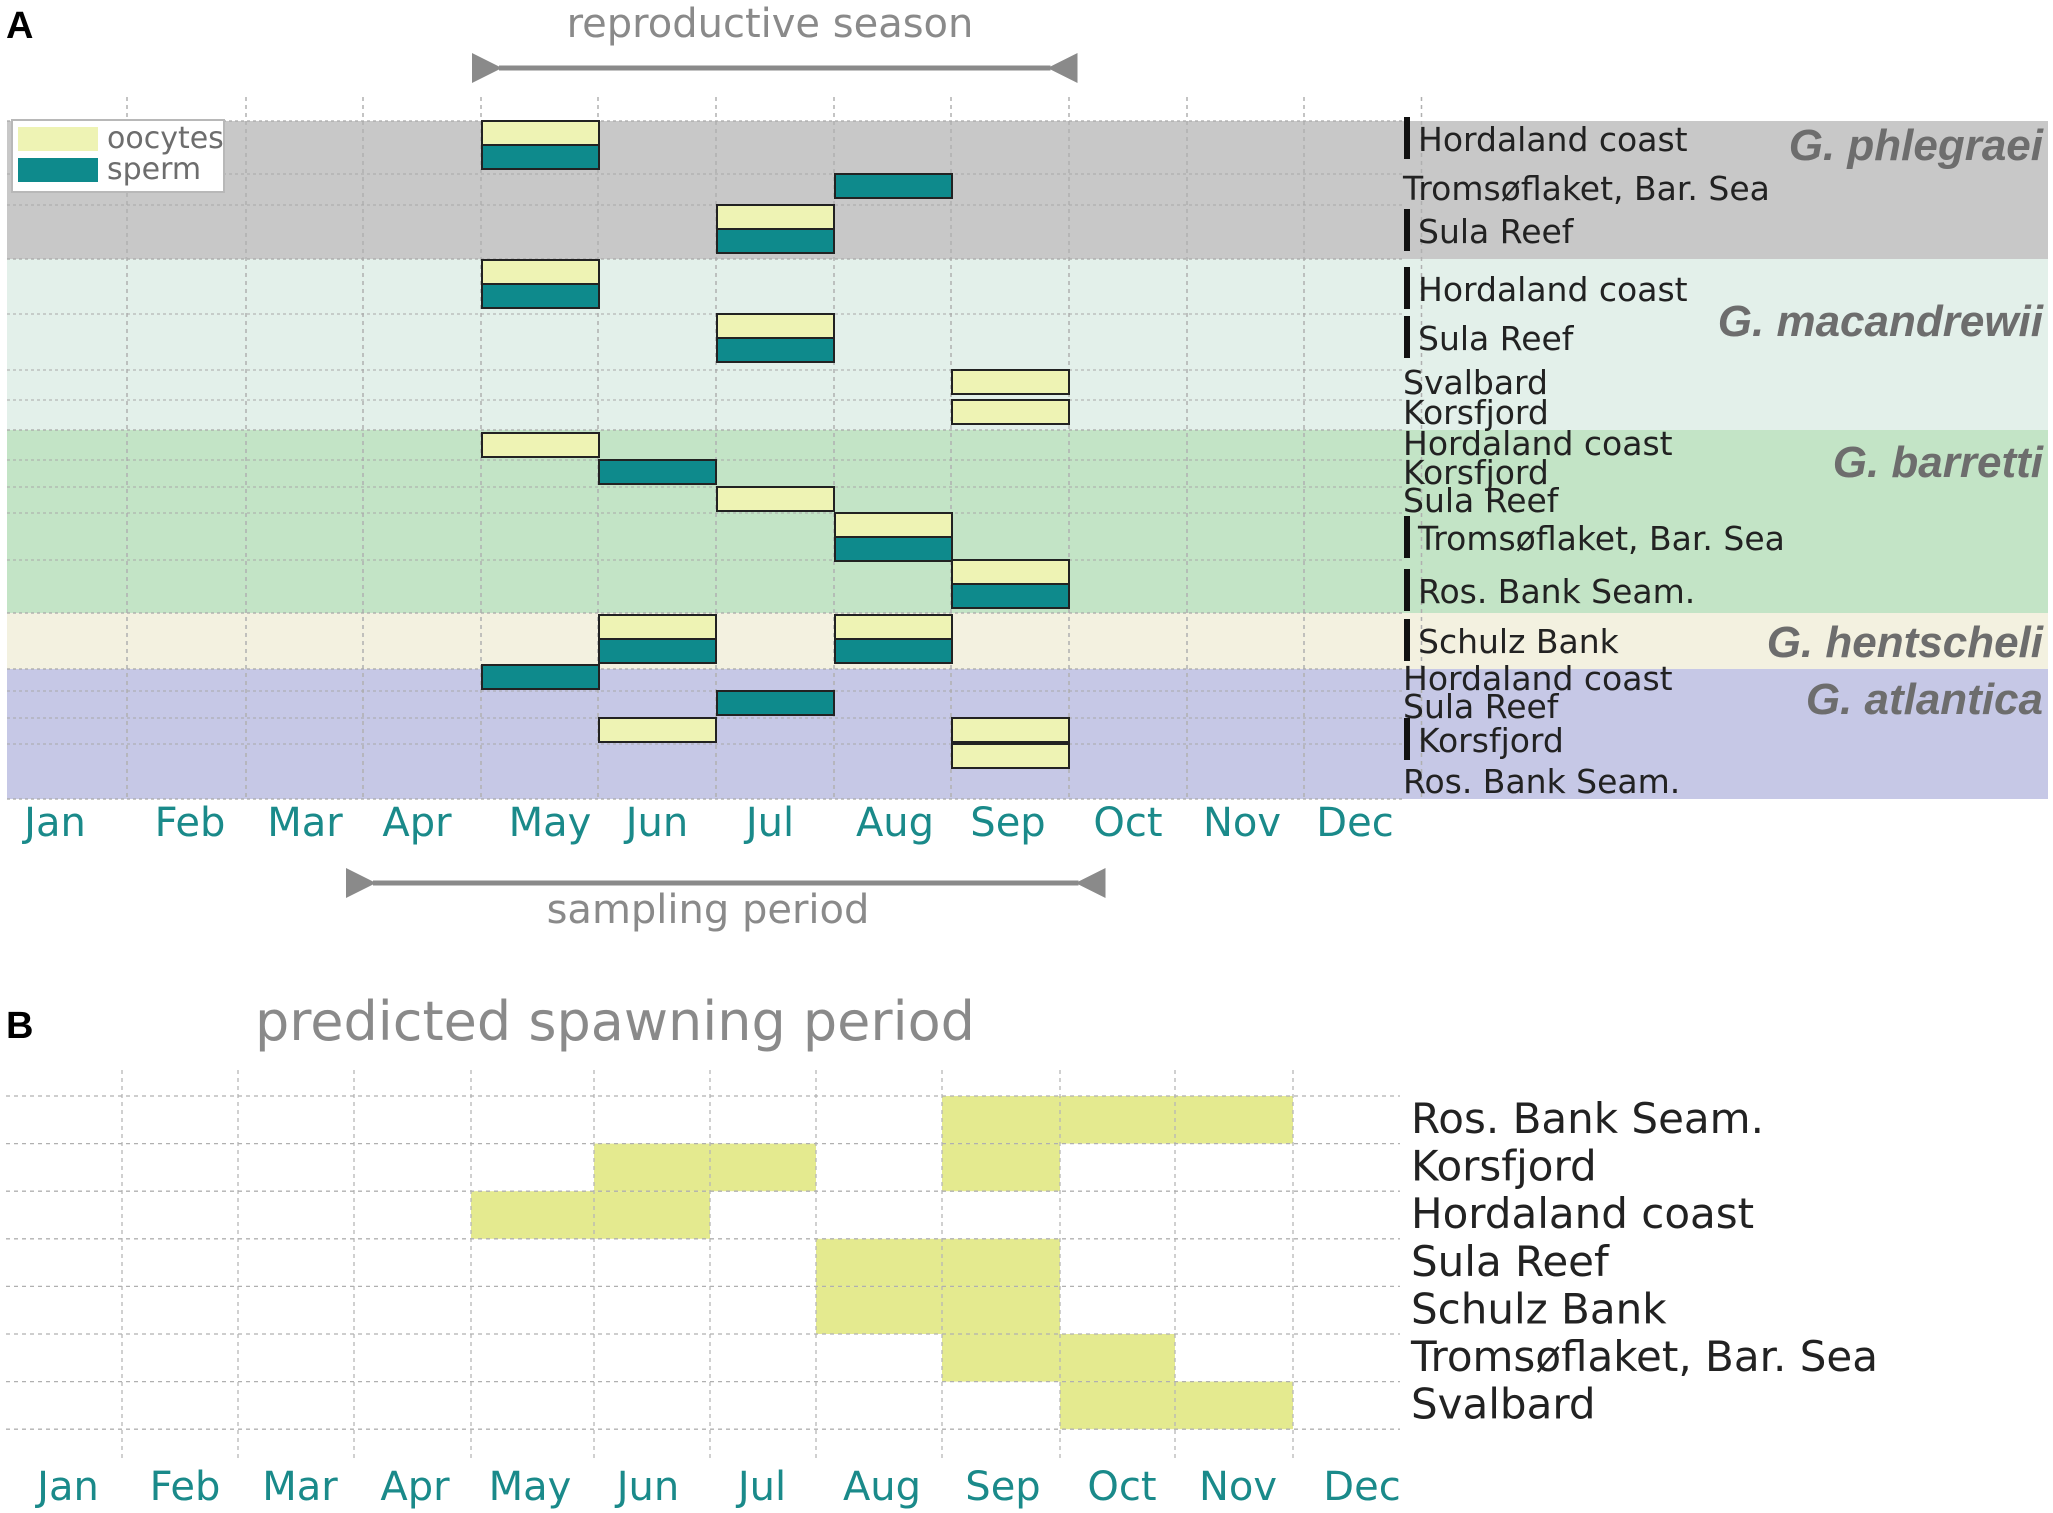 The width and height of the screenshot is (2053, 1513). What do you see at coordinates (1503, 1404) in the screenshot?
I see `site-label-b-svalbard: Svalbard` at bounding box center [1503, 1404].